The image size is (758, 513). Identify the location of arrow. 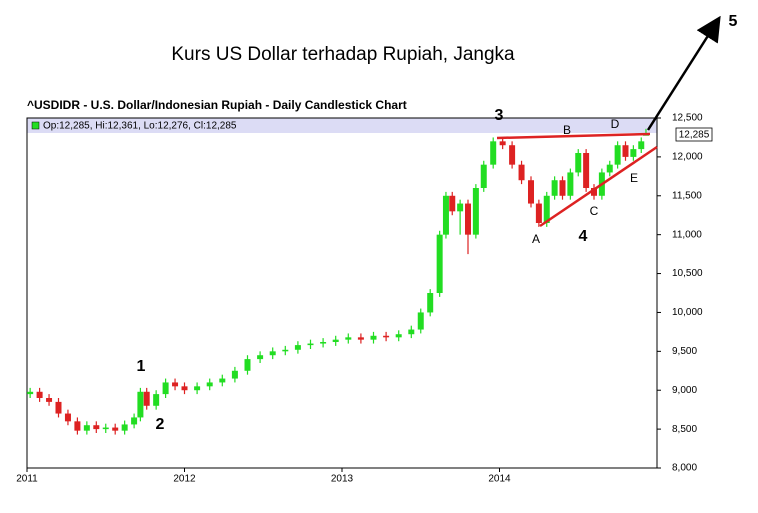
(683, 73).